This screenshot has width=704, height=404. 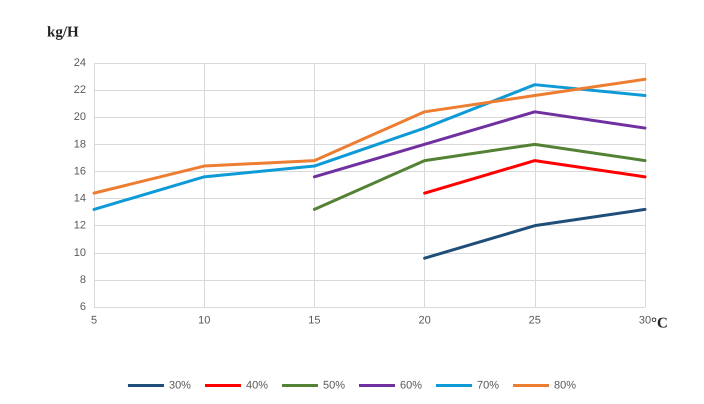 What do you see at coordinates (80, 171) in the screenshot?
I see `y-tick-label: 16` at bounding box center [80, 171].